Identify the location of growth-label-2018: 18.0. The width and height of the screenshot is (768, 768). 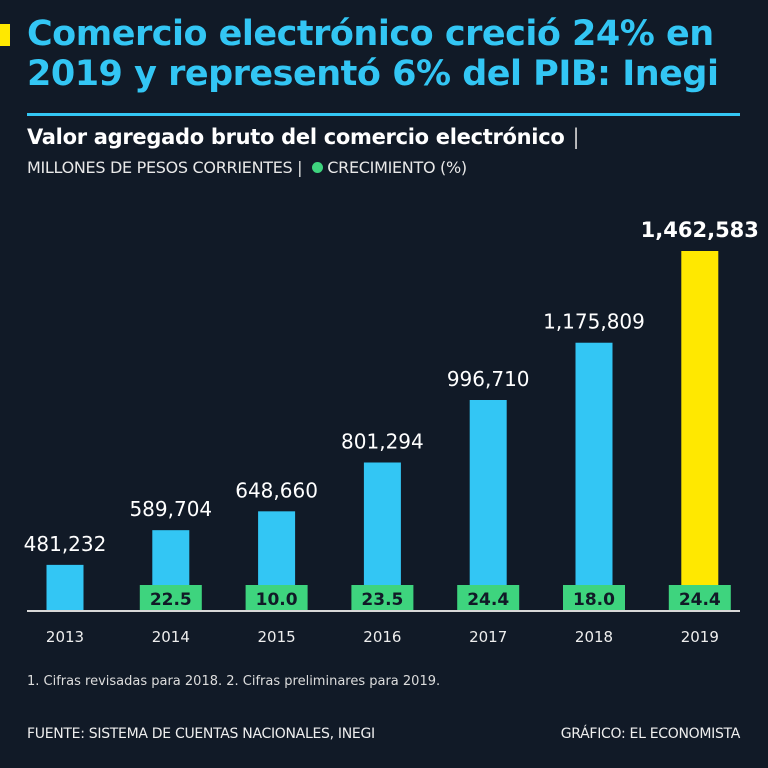
(594, 600).